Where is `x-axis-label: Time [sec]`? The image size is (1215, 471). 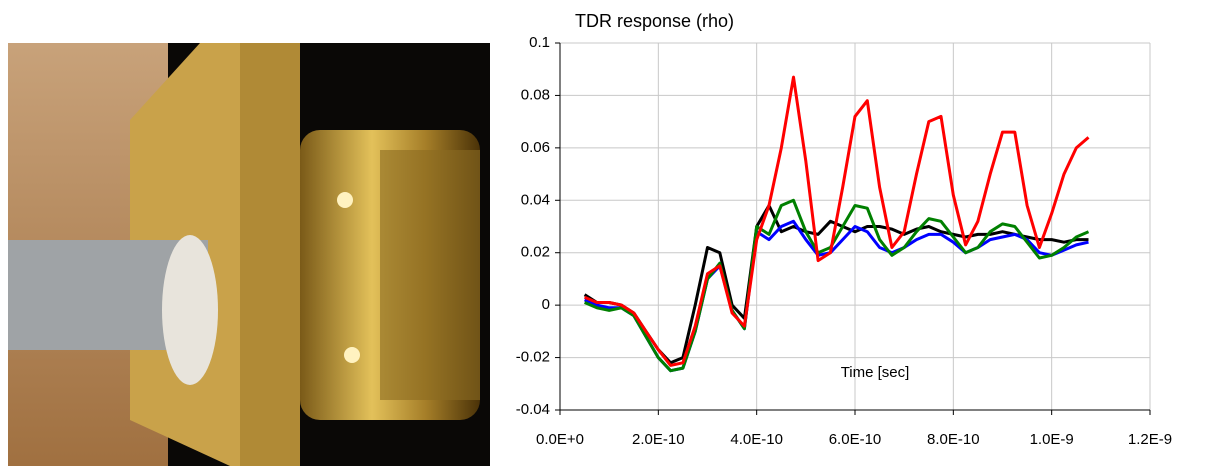
x-axis-label: Time [sec] is located at coordinates (875, 372).